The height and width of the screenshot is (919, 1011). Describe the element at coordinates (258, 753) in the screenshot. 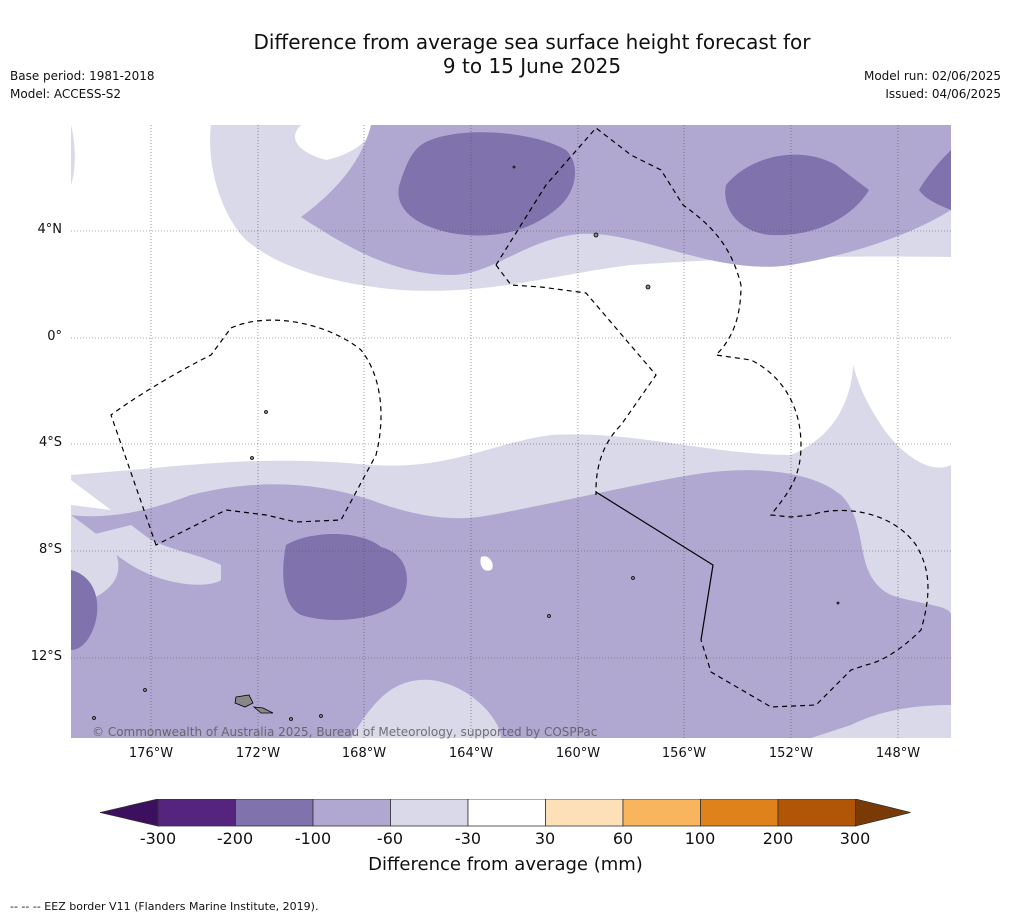

I see `lon-label-172w: 172°W` at that location.